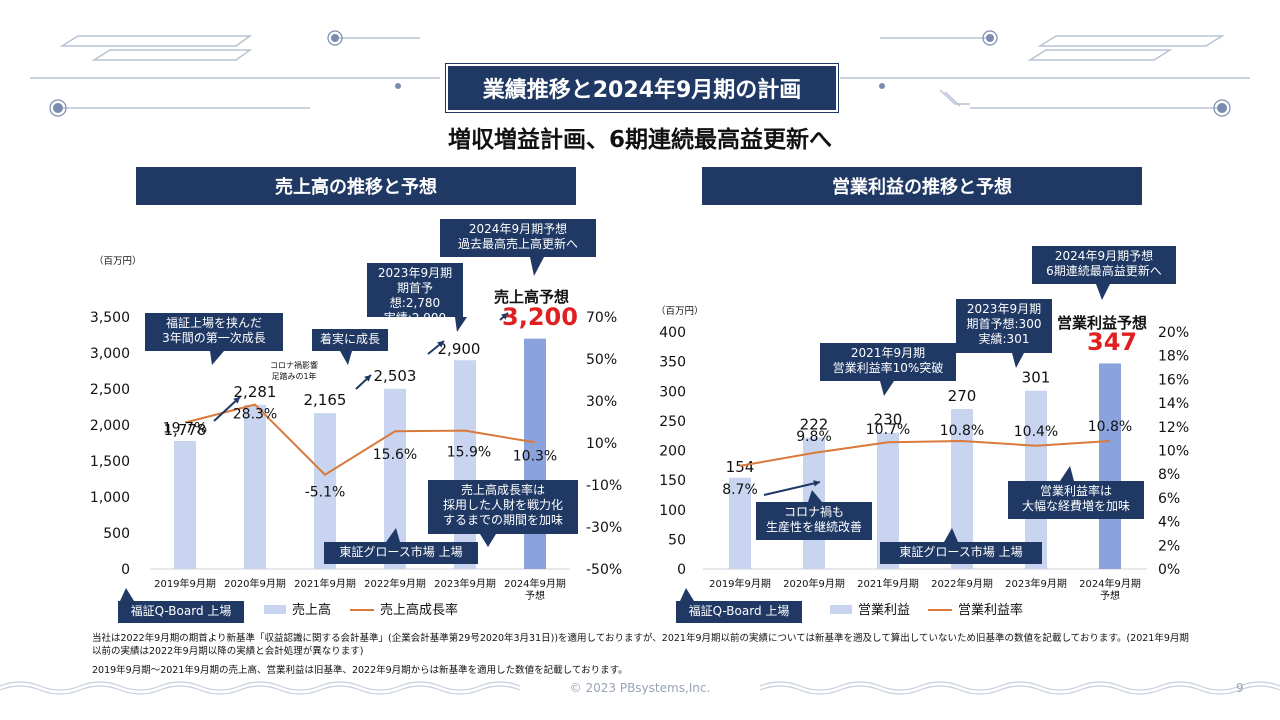 This screenshot has height=720, width=1280. What do you see at coordinates (888, 420) in the screenshot?
I see `bar-value-label: 230` at bounding box center [888, 420].